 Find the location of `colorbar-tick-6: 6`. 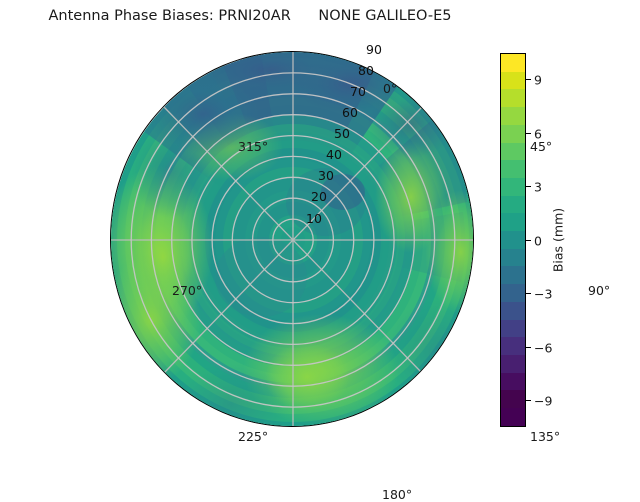

colorbar-tick-6: 6 is located at coordinates (538, 134).